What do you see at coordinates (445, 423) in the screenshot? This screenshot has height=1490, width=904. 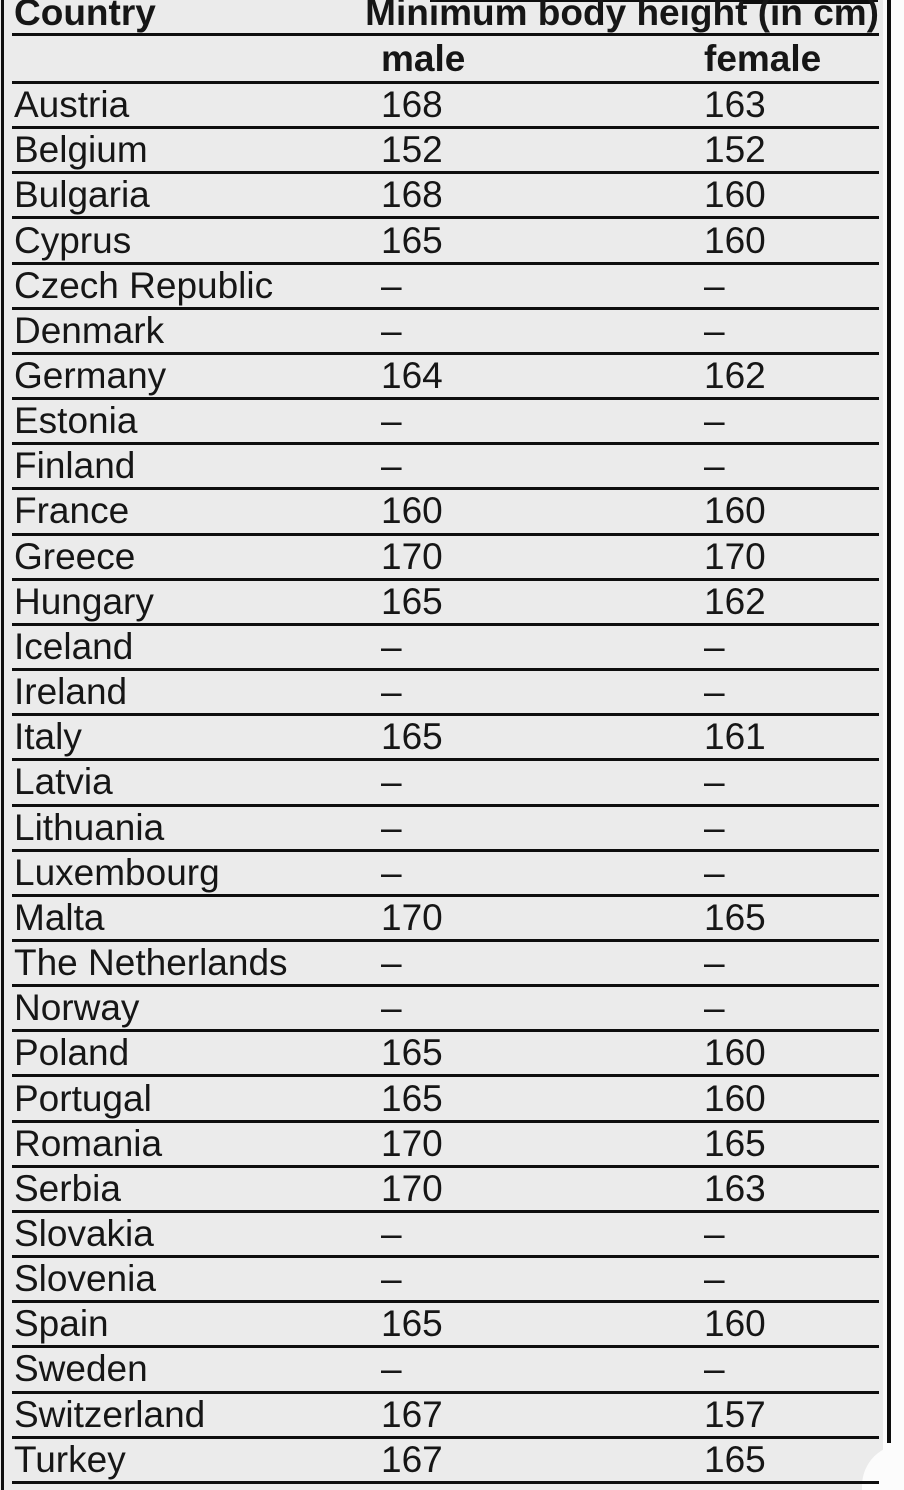 I see `table-row: Estonia – –` at bounding box center [445, 423].